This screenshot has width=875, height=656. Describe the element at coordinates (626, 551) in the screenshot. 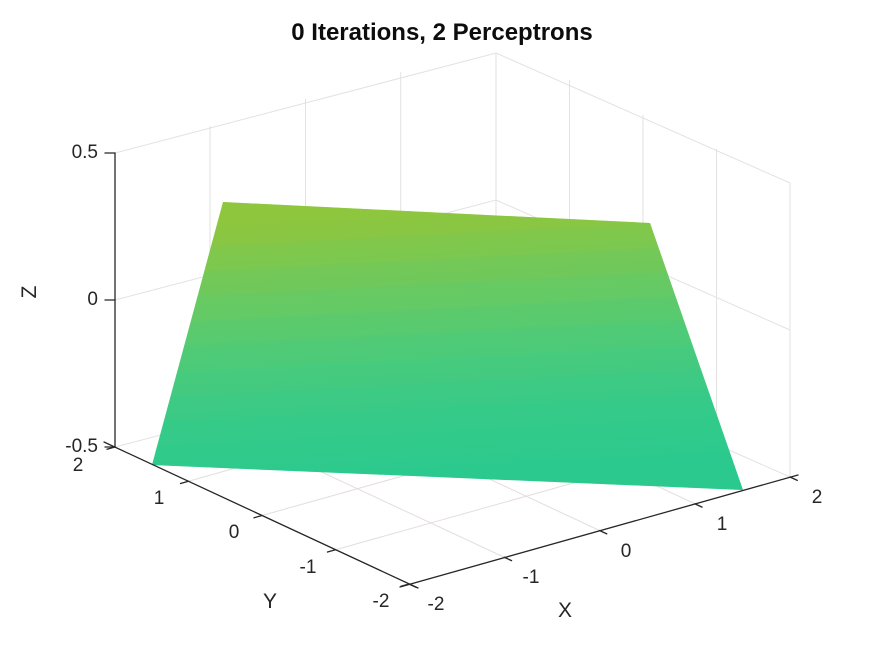

I see `x-tick-label: 0` at that location.